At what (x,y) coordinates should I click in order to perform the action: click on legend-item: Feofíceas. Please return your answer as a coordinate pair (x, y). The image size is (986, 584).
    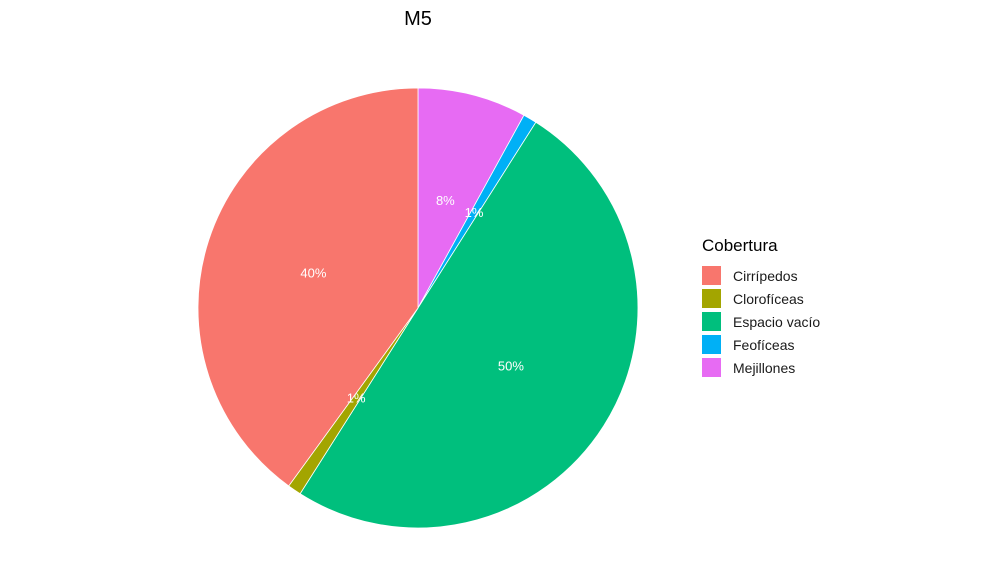
    Looking at the image, I should click on (761, 344).